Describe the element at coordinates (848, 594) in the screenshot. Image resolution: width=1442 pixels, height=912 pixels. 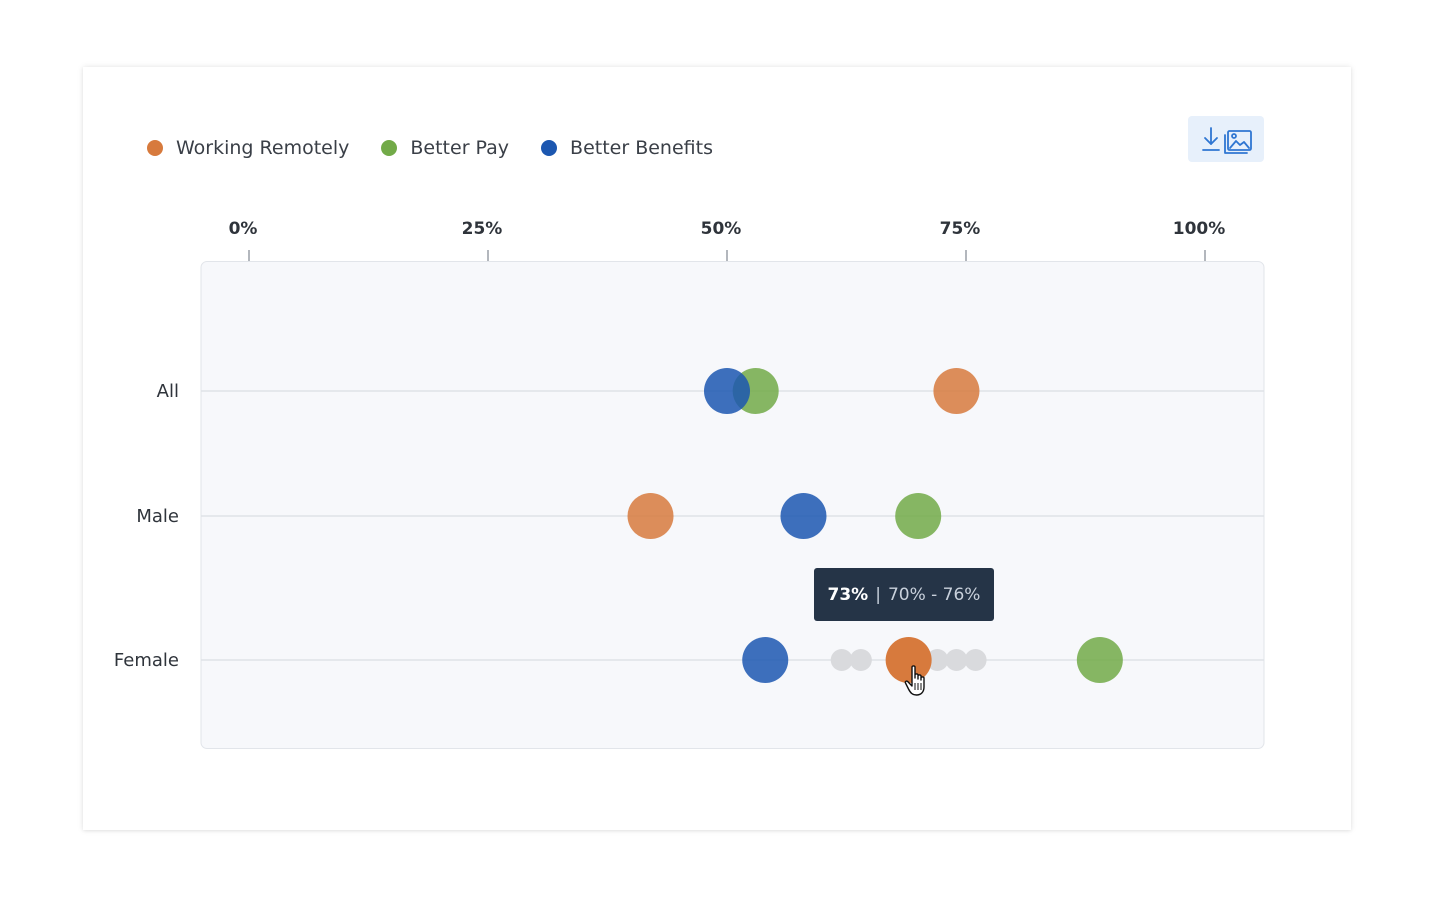
I see `tooltip-value: 73%` at that location.